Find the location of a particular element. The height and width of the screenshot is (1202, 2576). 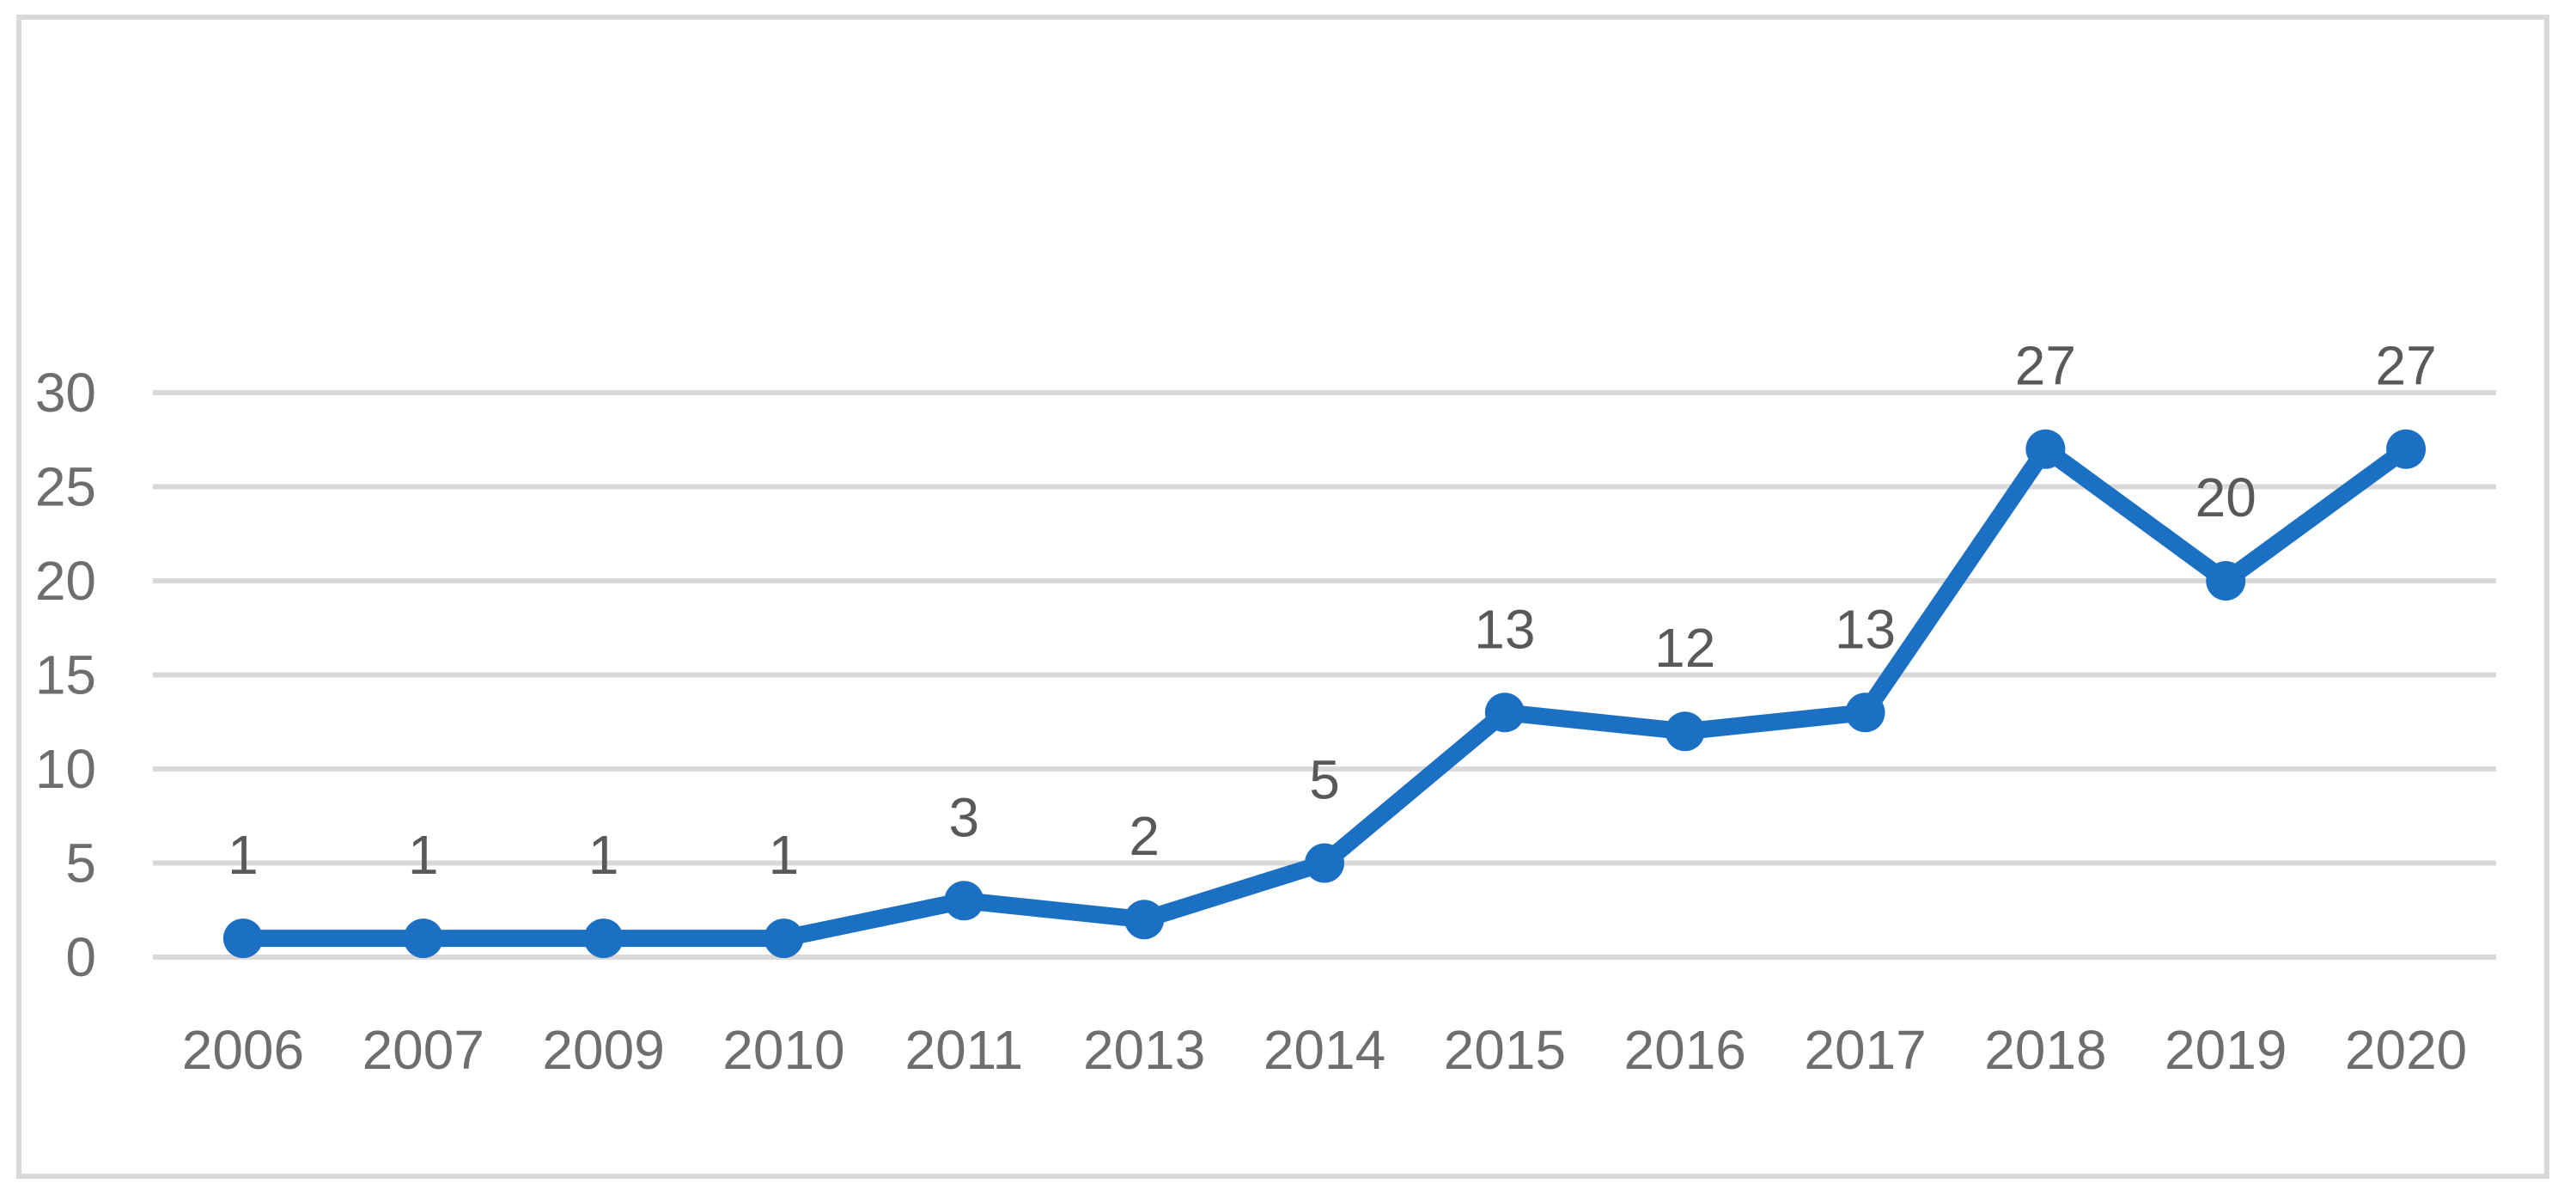

x-tick-label: 2019 is located at coordinates (2226, 1050).